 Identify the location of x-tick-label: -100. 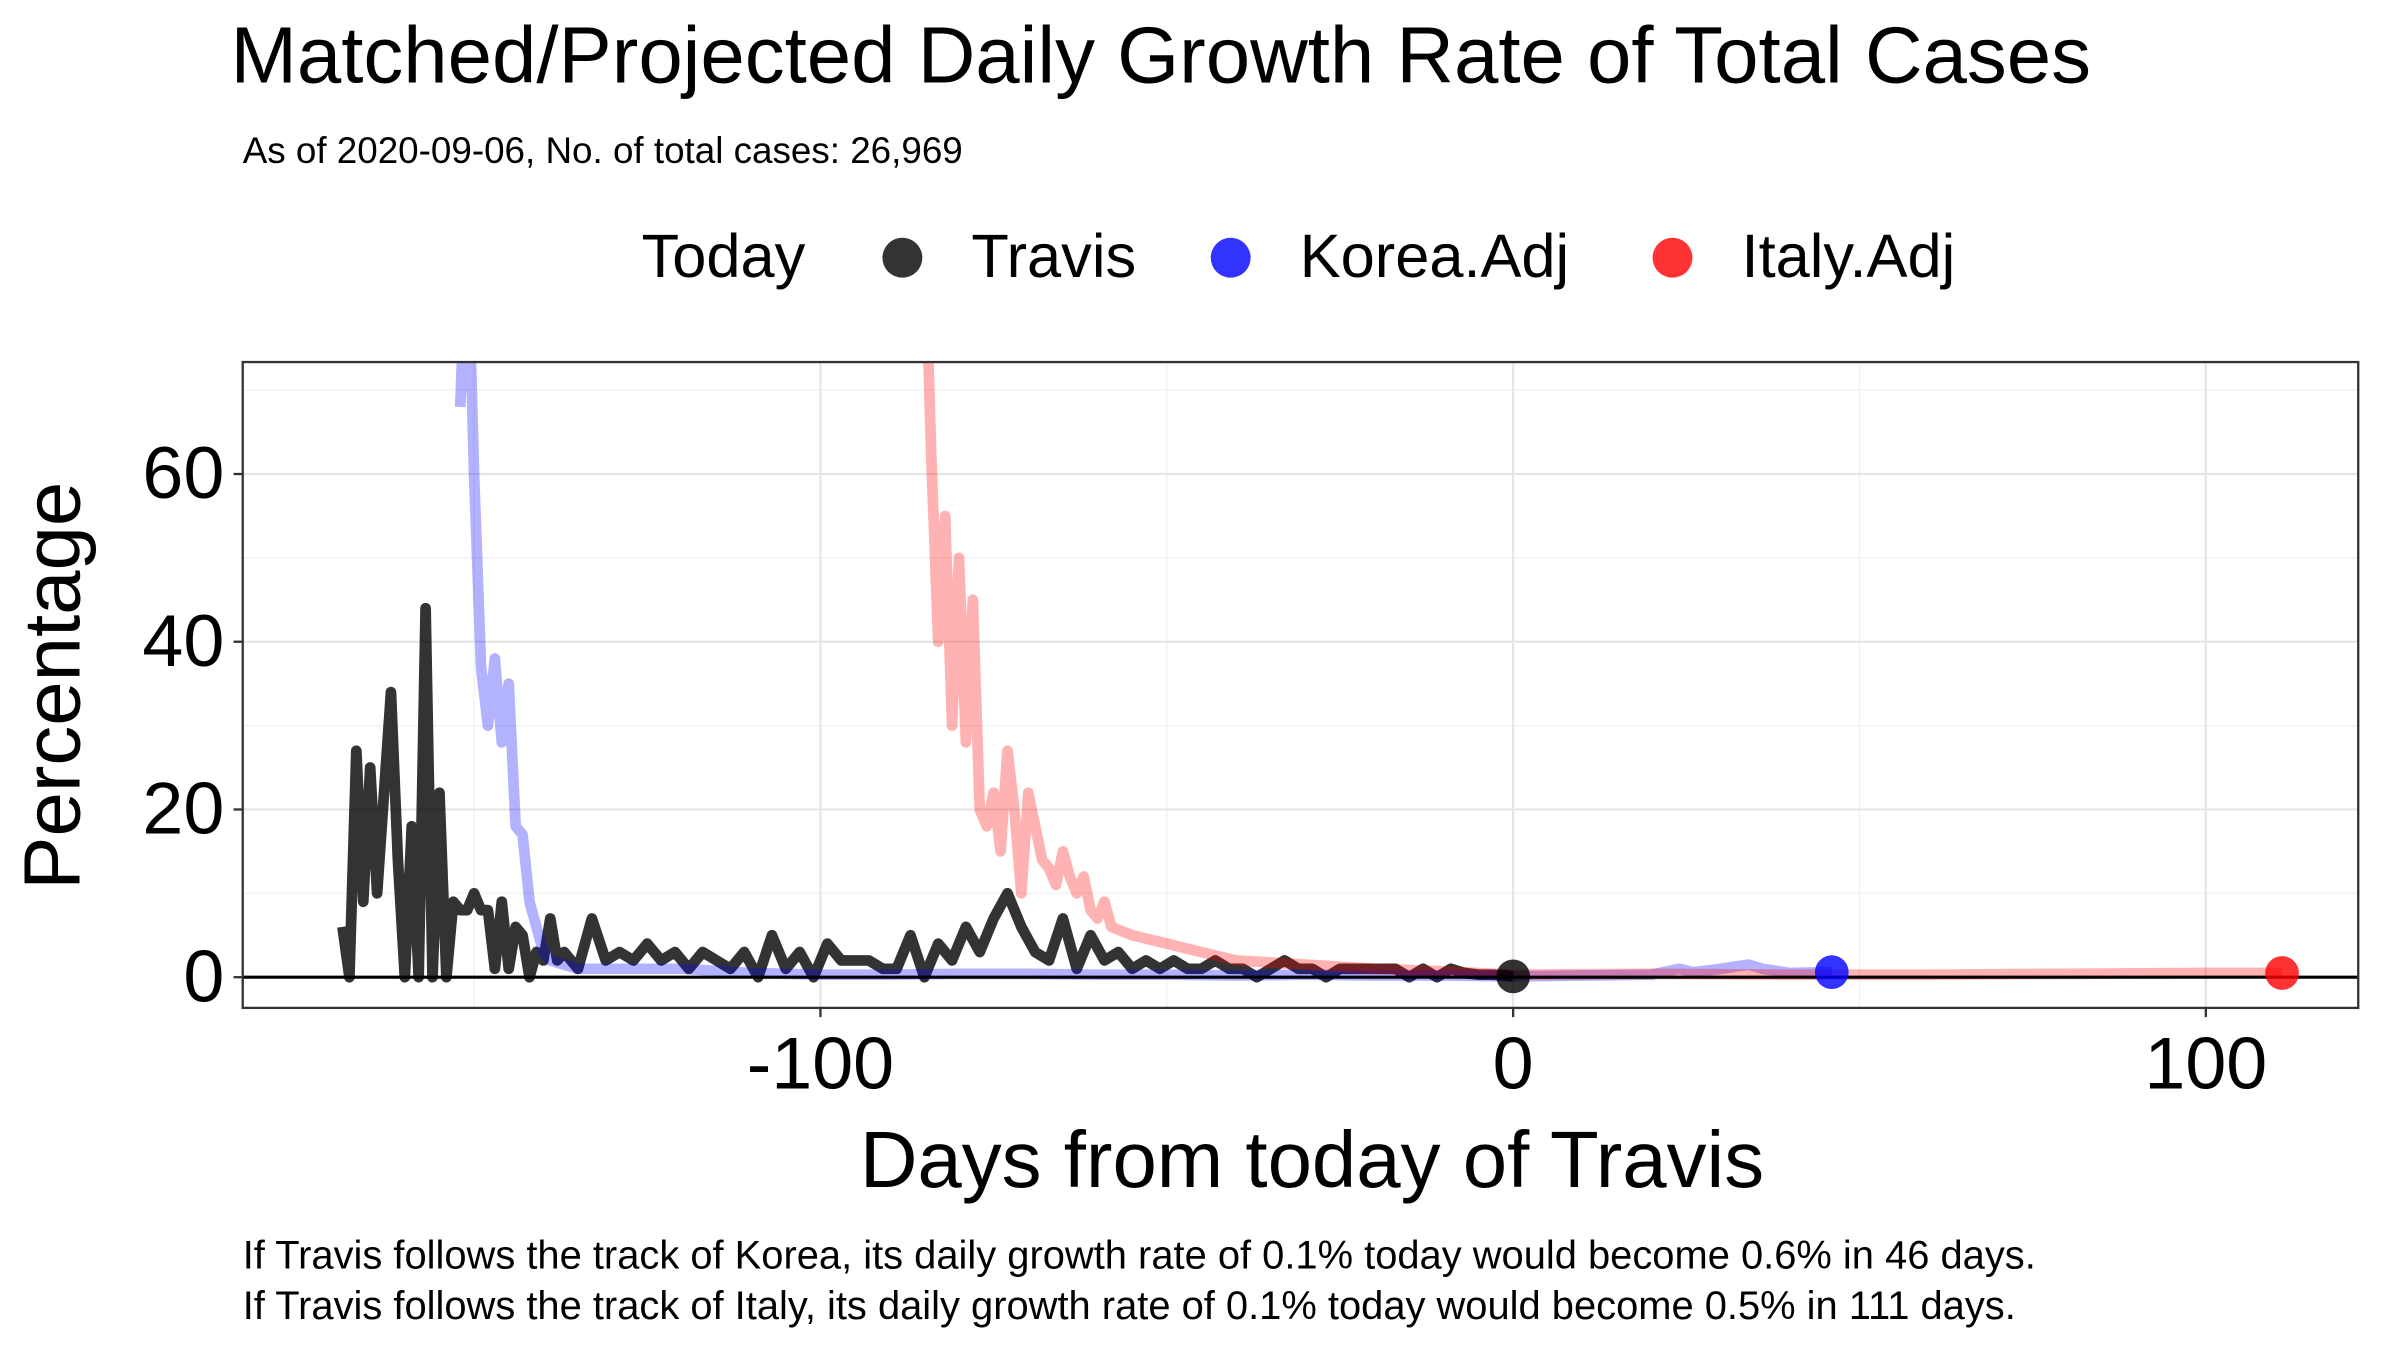
(820, 1063).